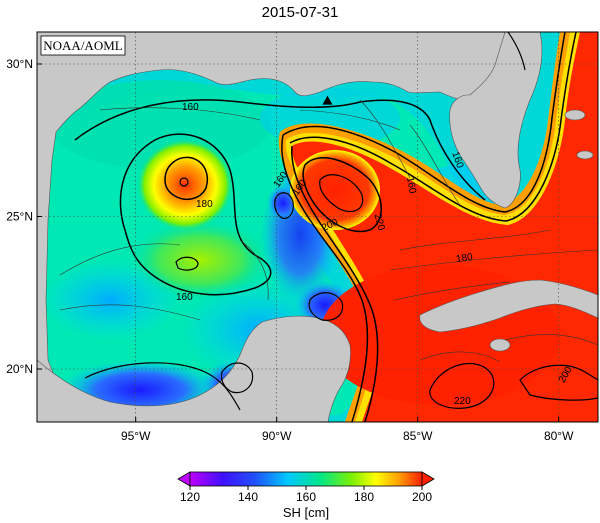 Image resolution: width=600 pixels, height=523 pixels. I want to click on attribution-box, so click(83, 45).